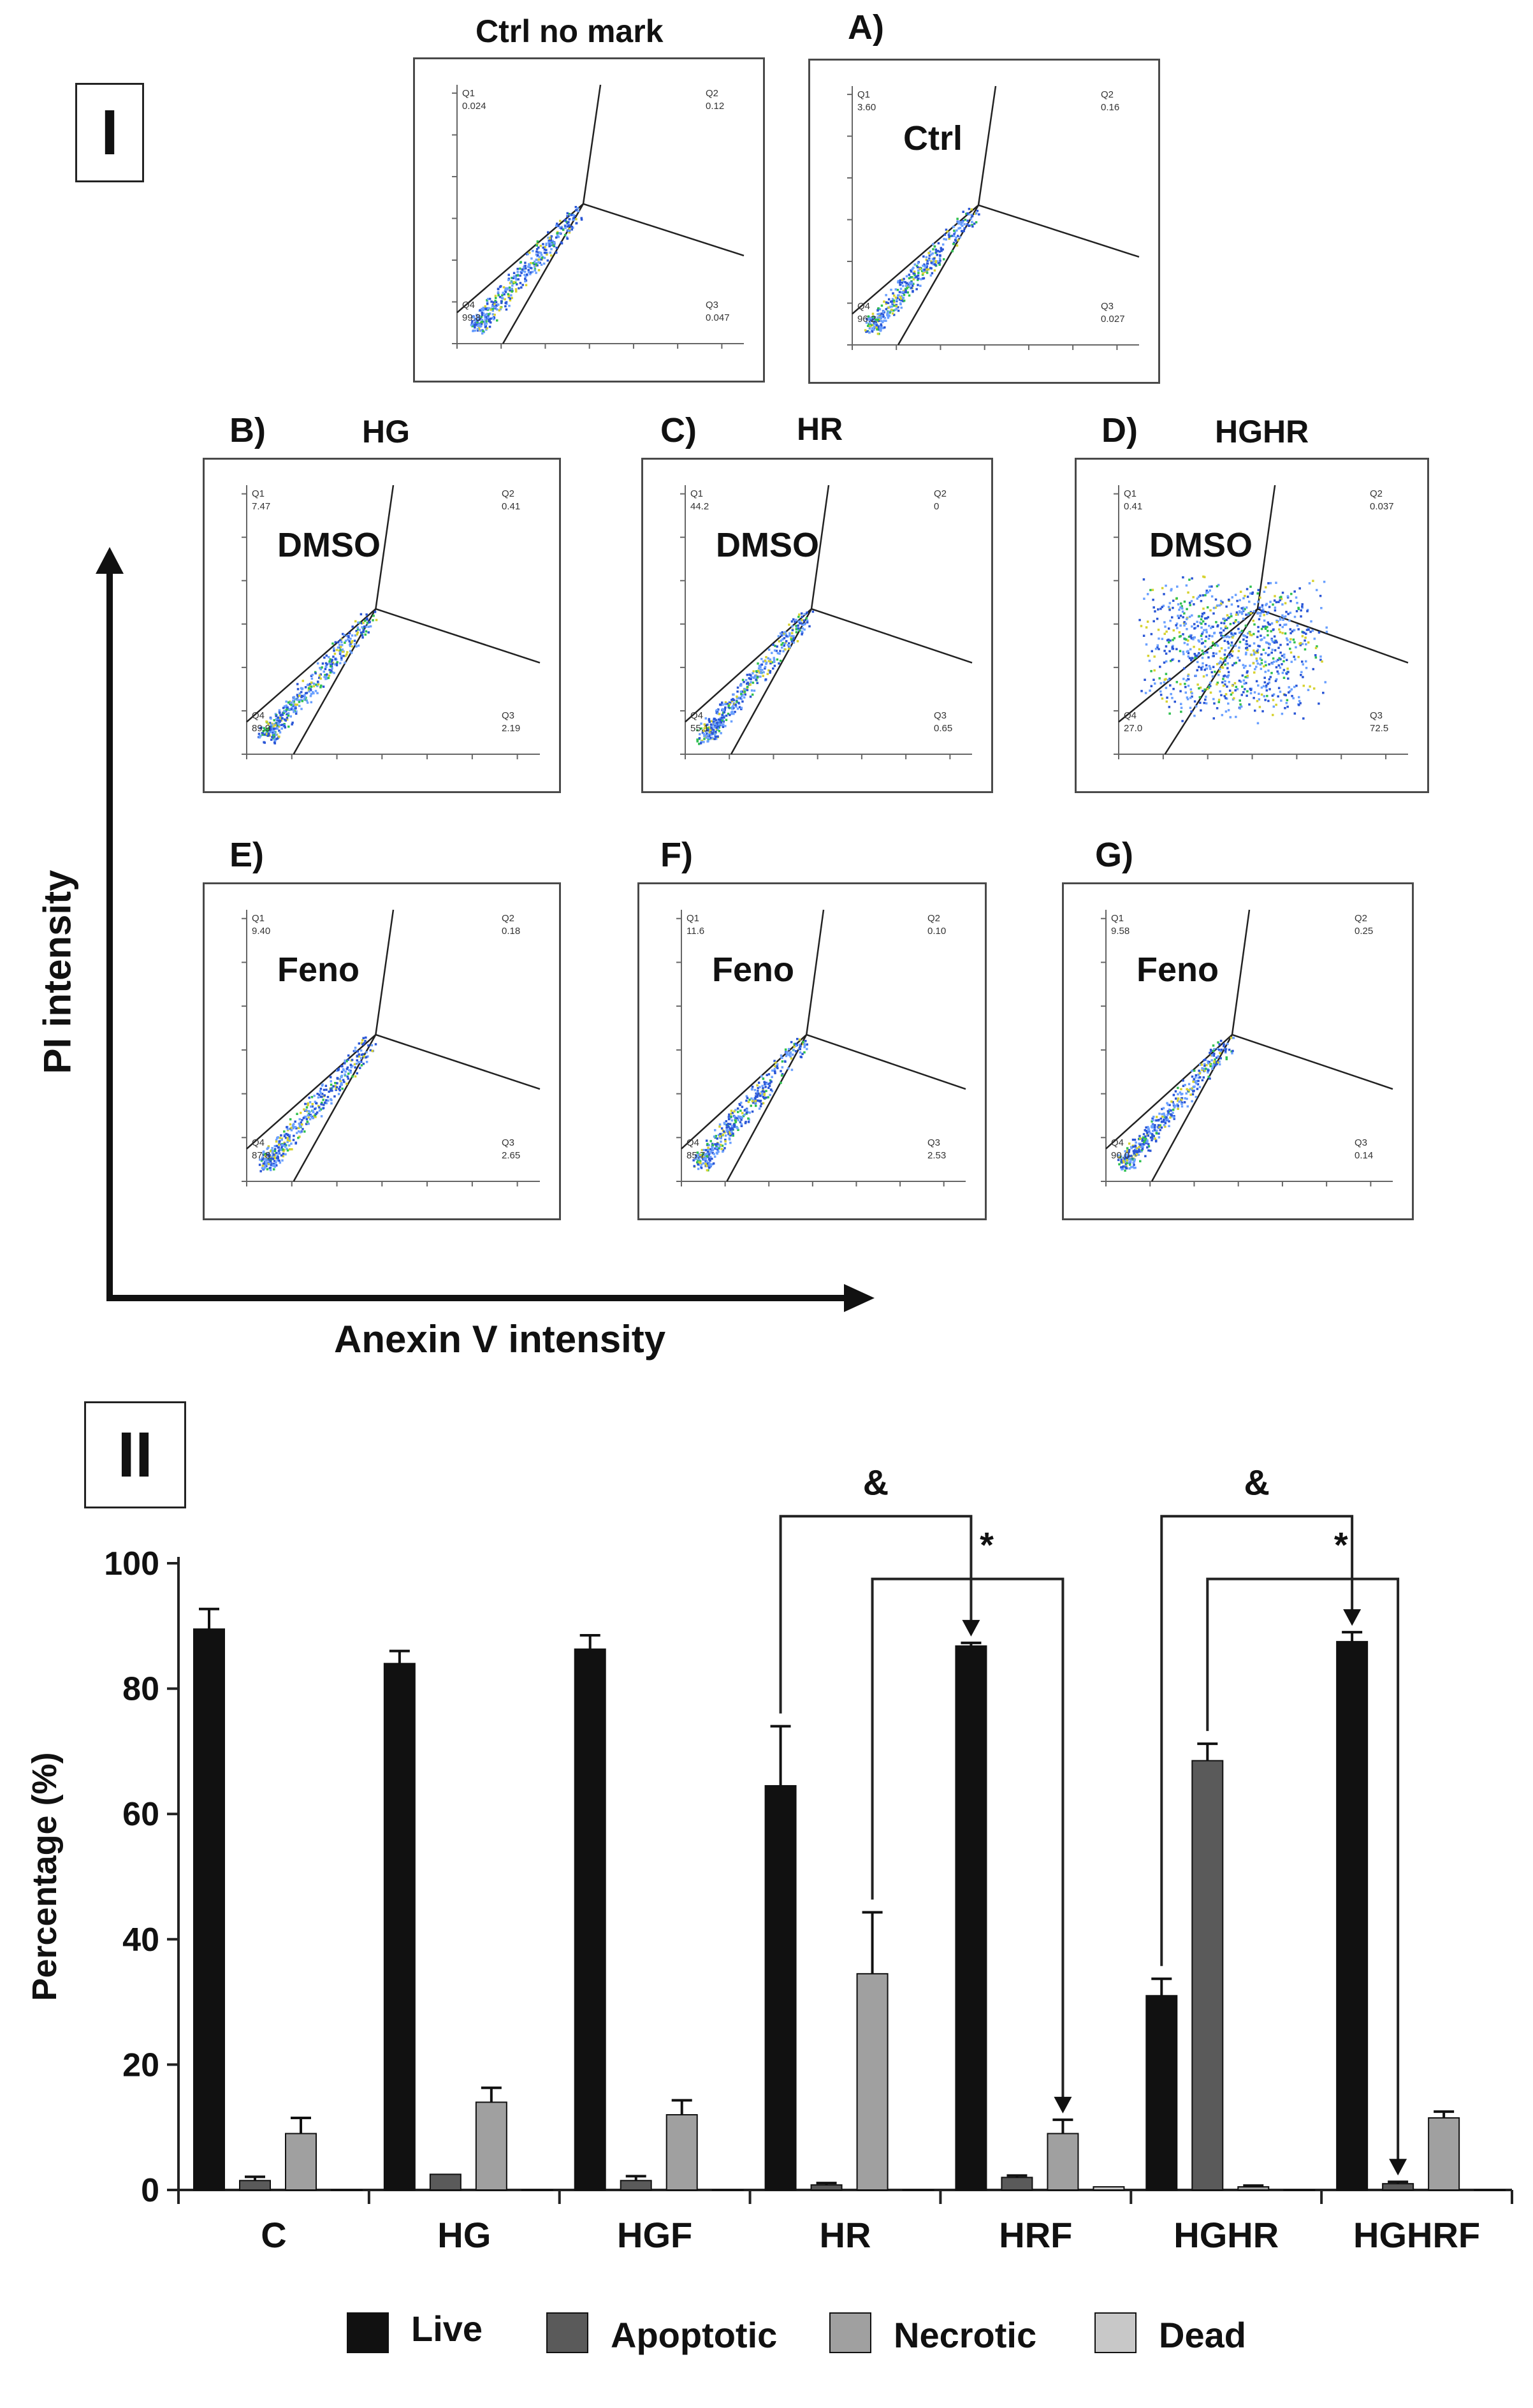 The width and height of the screenshot is (1533, 2408). I want to click on q4-value: 96.2, so click(866, 319).